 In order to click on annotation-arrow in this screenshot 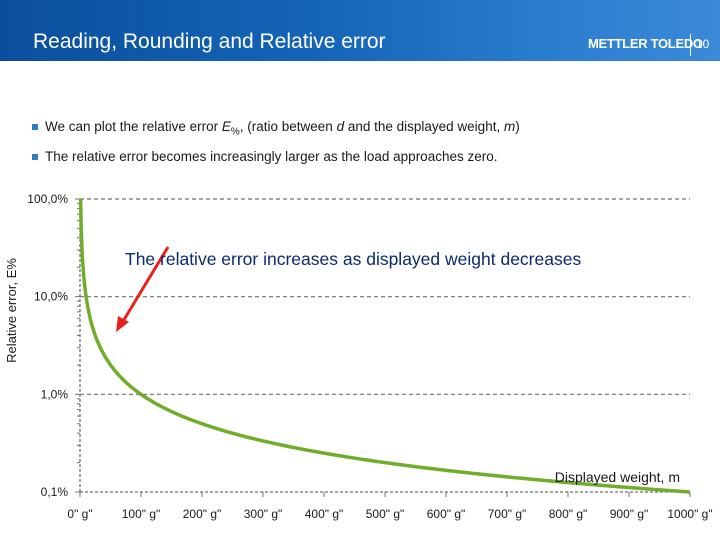, I will do `click(145, 285)`.